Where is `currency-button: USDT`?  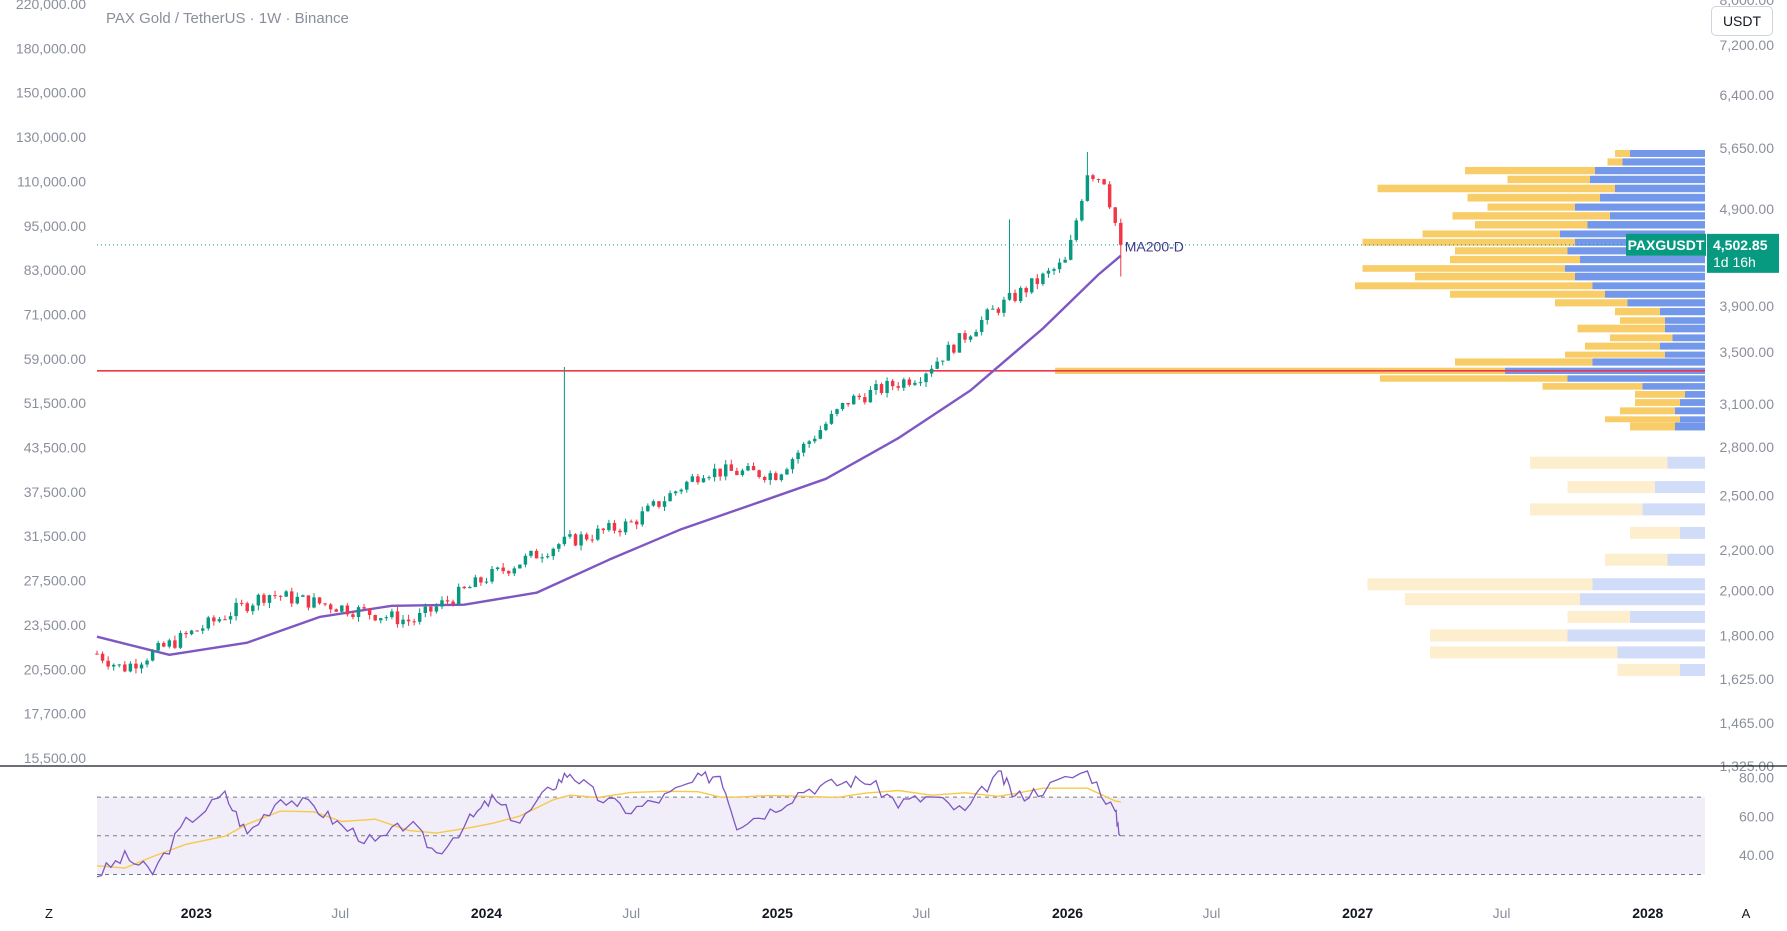
currency-button: USDT is located at coordinates (1742, 21).